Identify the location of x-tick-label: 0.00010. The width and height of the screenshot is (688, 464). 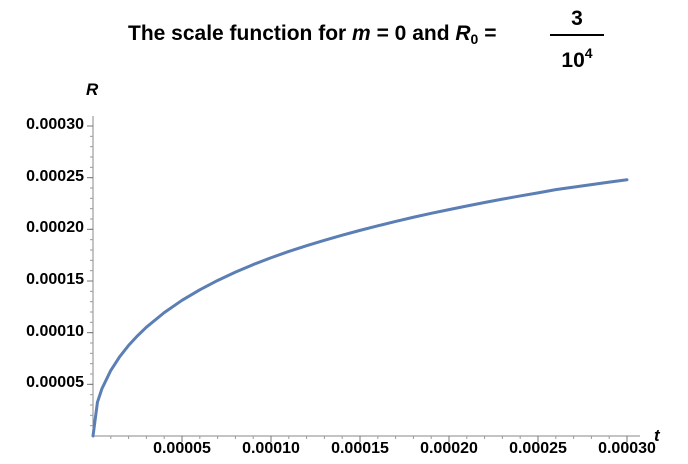
(271, 448).